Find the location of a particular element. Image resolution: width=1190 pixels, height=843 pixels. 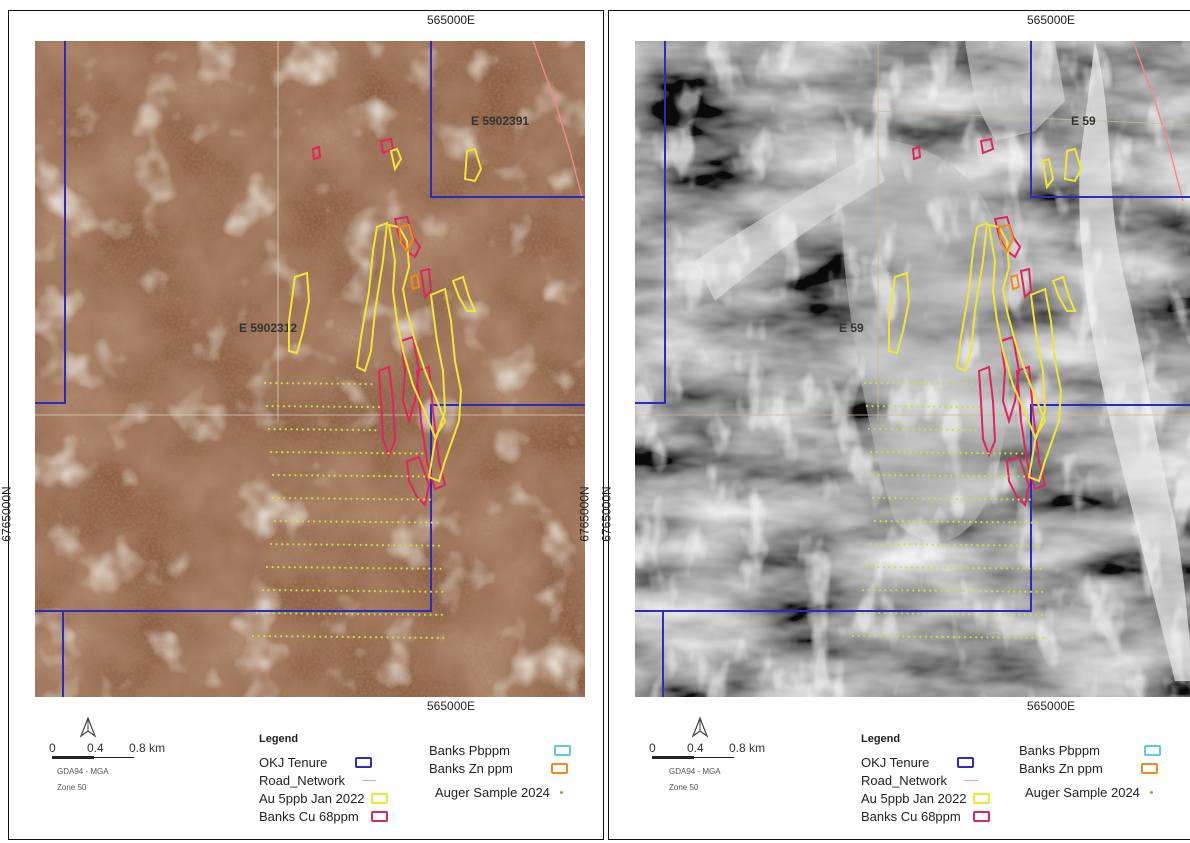

easting-label-top: 565000E is located at coordinates (1051, 20).